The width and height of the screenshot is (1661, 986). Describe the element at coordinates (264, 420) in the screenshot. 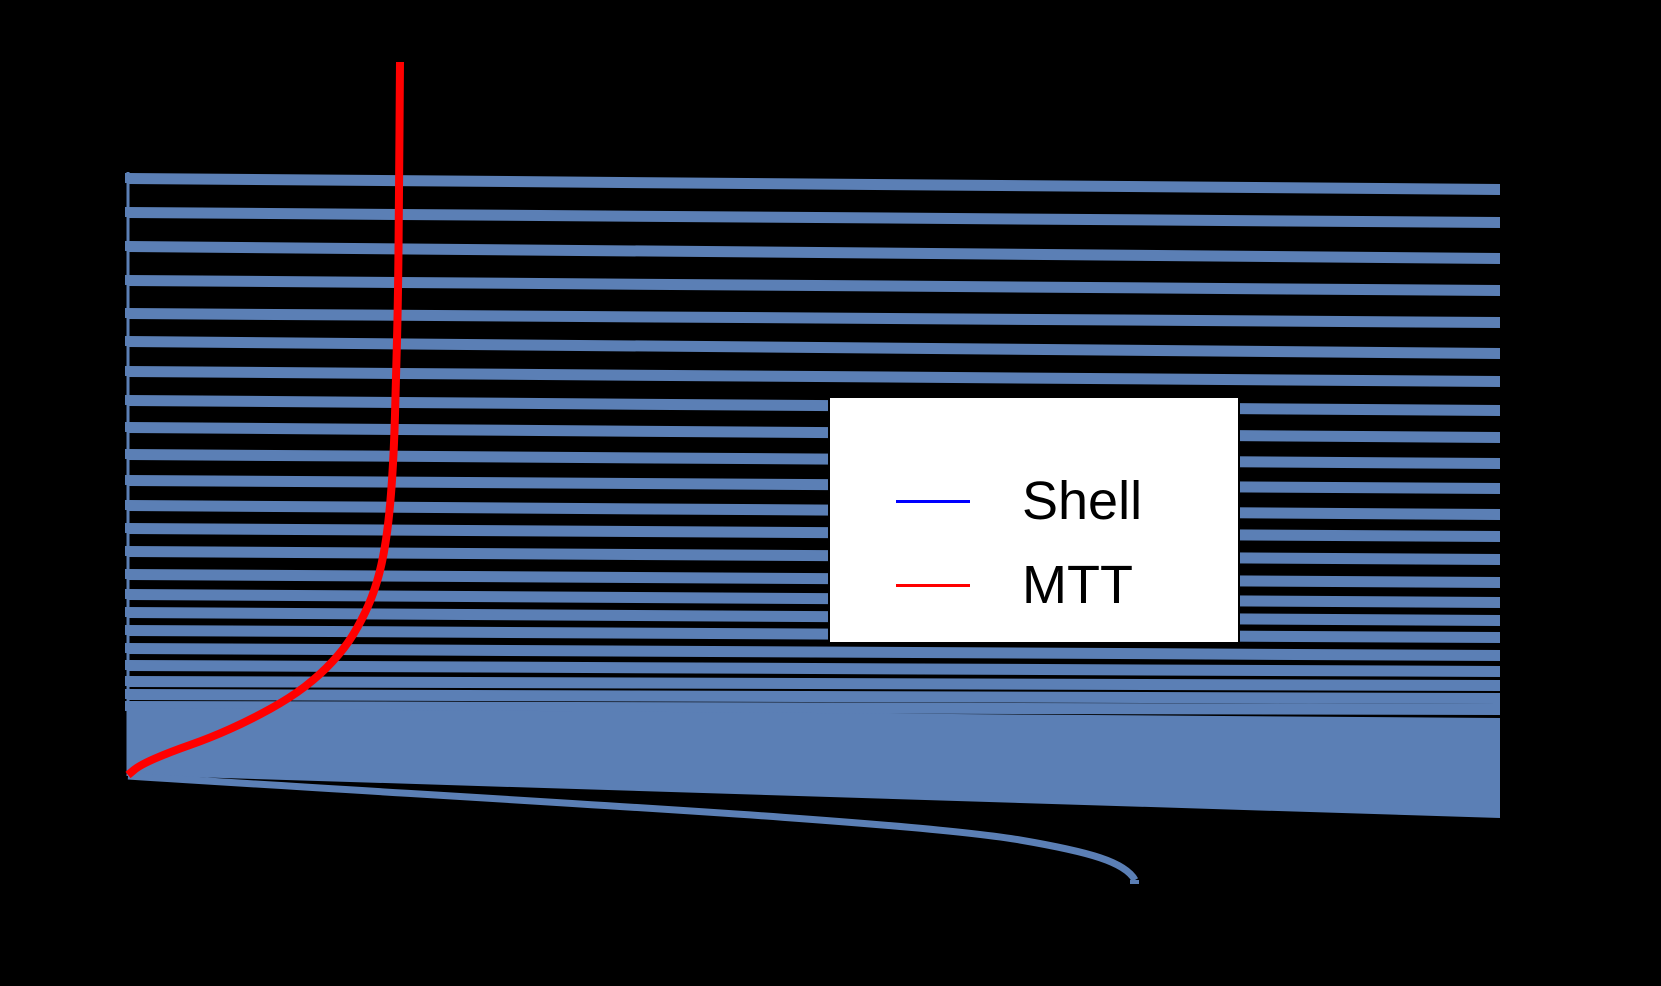

I see `mtt-series` at that location.